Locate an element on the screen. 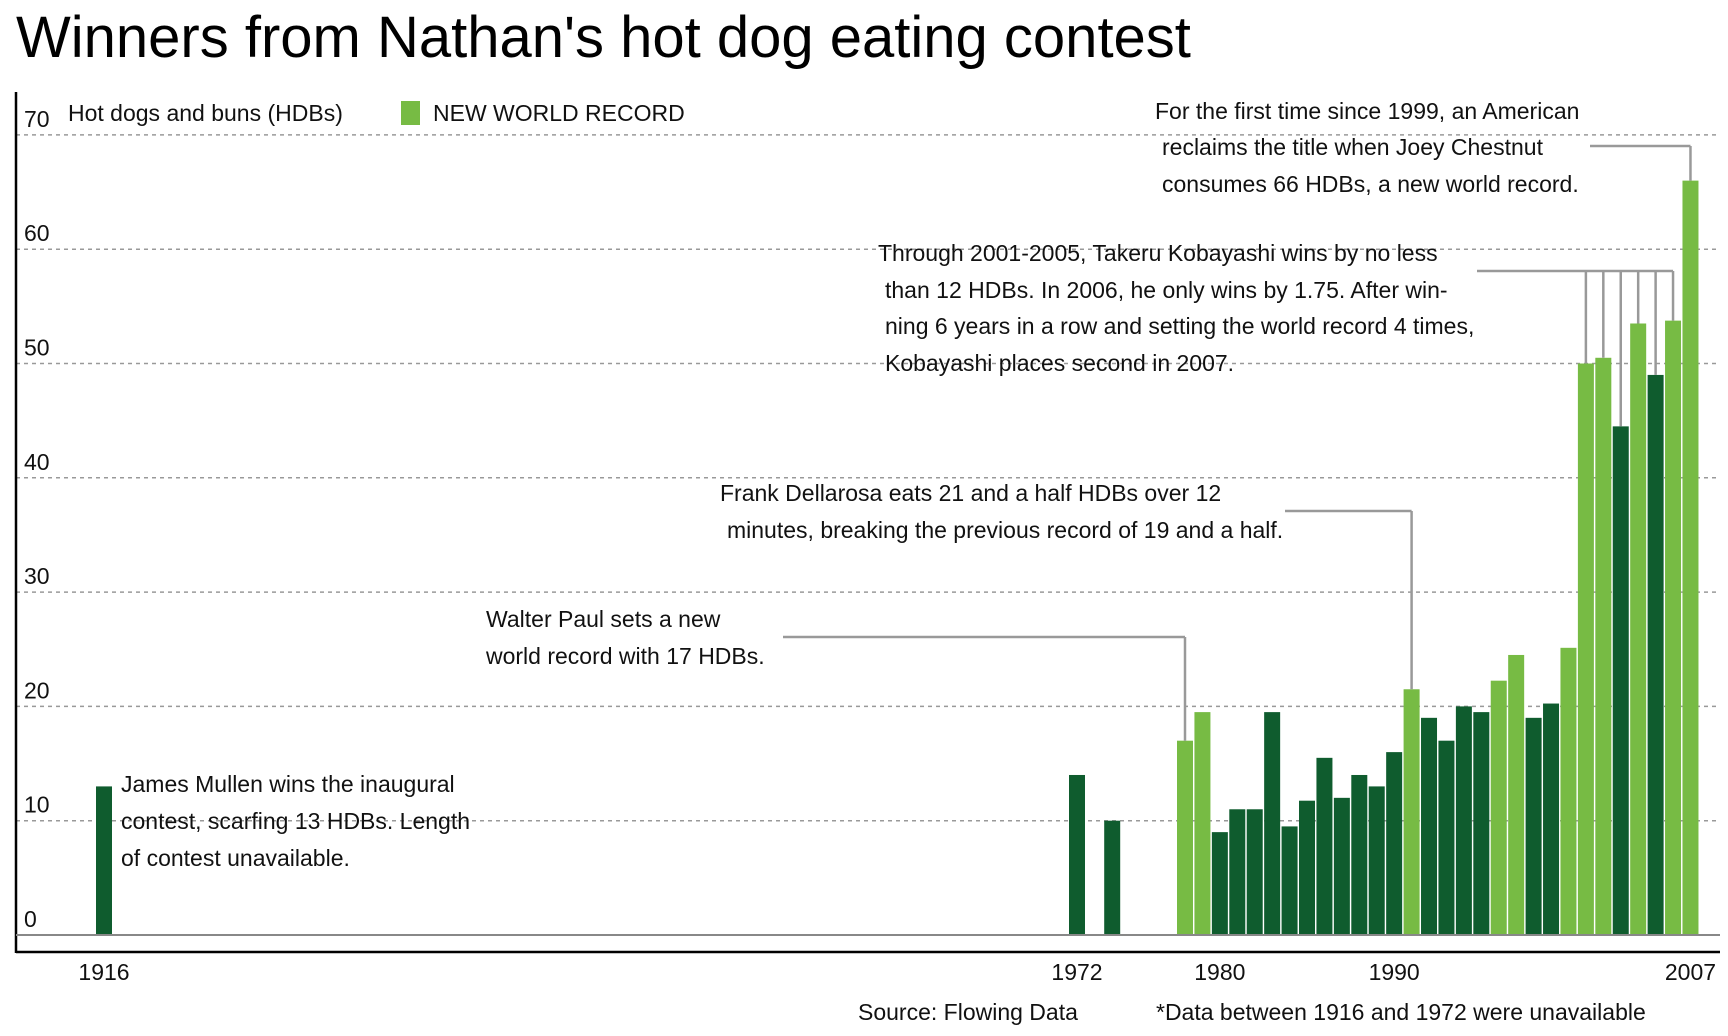  bar-1995 is located at coordinates (1481, 823).